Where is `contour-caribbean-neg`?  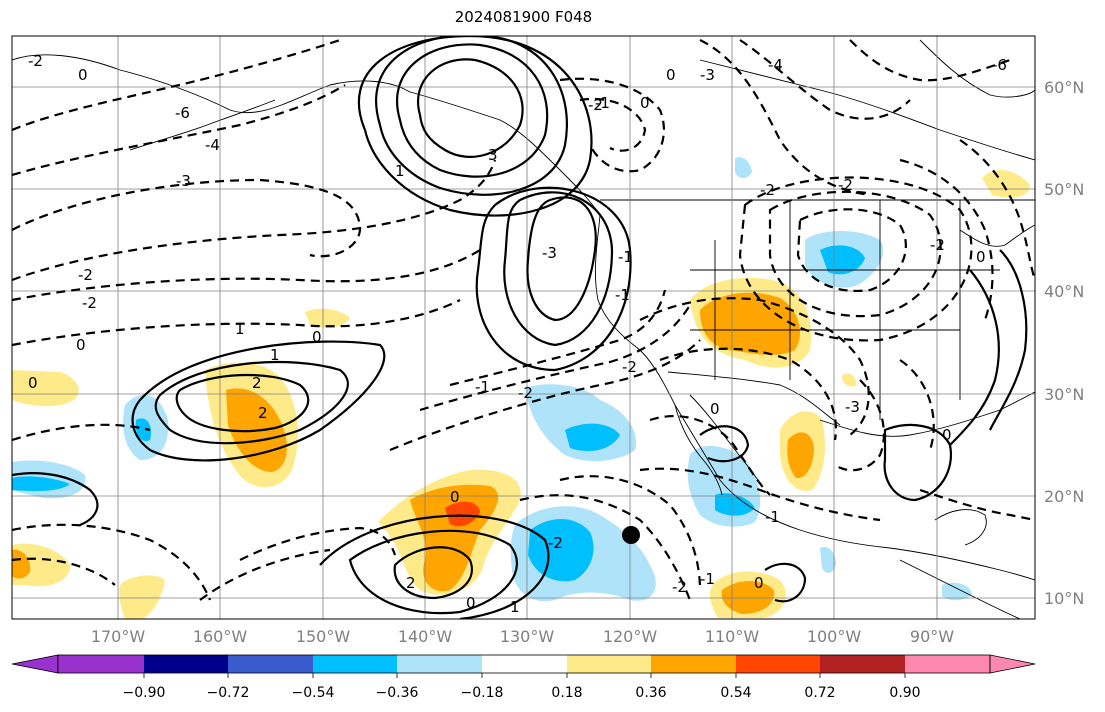 contour-caribbean-neg is located at coordinates (977, 505).